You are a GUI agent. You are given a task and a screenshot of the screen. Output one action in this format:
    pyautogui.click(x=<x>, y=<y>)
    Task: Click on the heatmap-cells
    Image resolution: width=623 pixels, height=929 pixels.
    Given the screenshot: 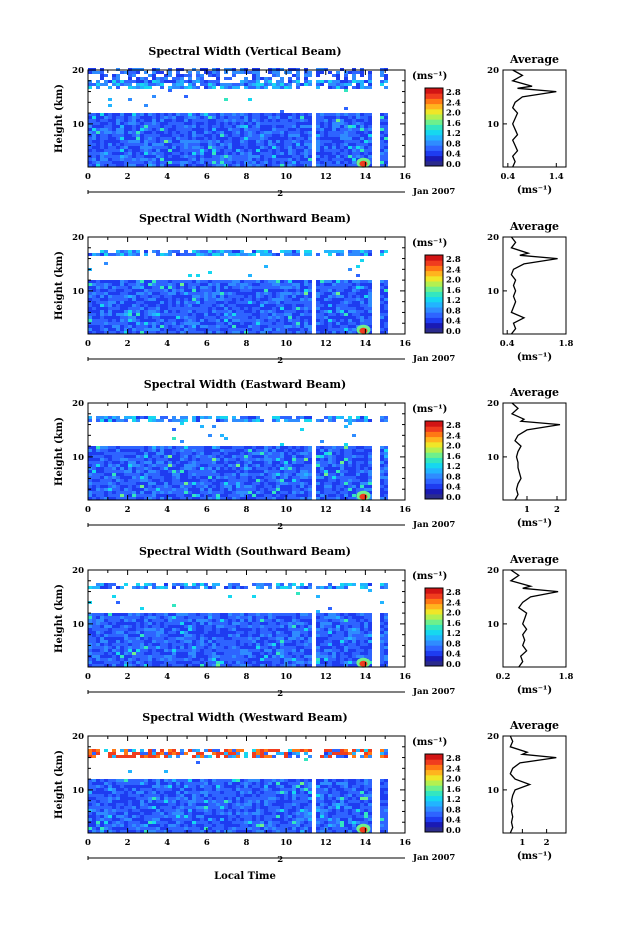 What is the action you would take?
    pyautogui.click(x=238, y=458)
    